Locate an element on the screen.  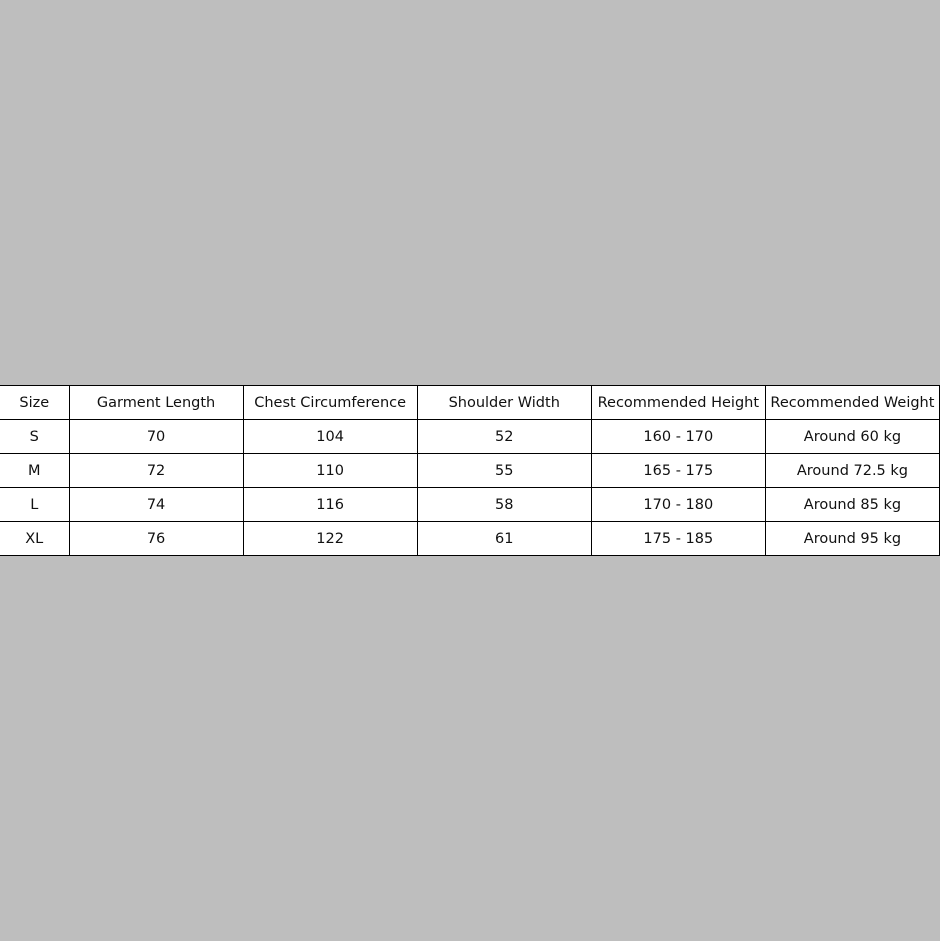
header-cell: Shoulder Width is located at coordinates (504, 402).